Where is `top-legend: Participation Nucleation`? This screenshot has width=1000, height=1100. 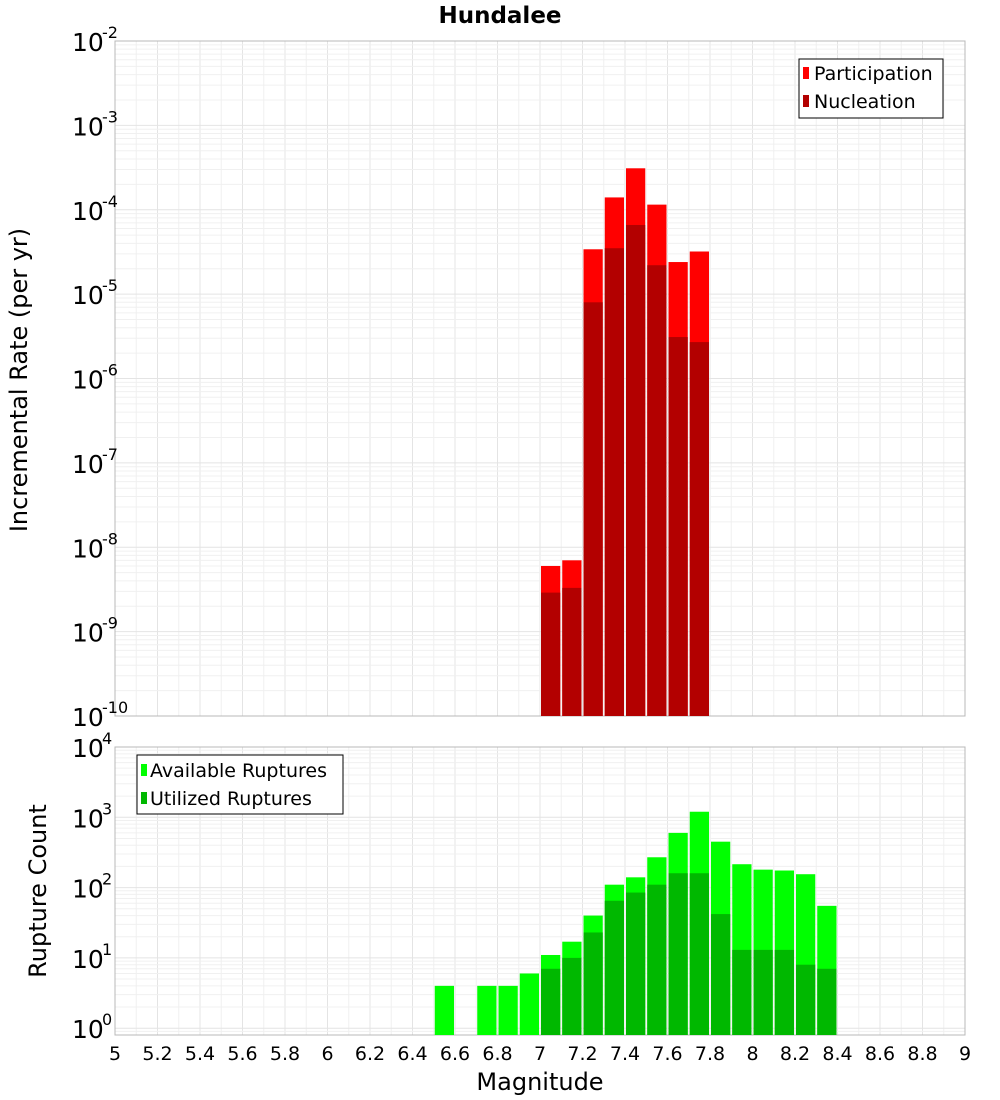
top-legend: Participation Nucleation is located at coordinates (871, 88).